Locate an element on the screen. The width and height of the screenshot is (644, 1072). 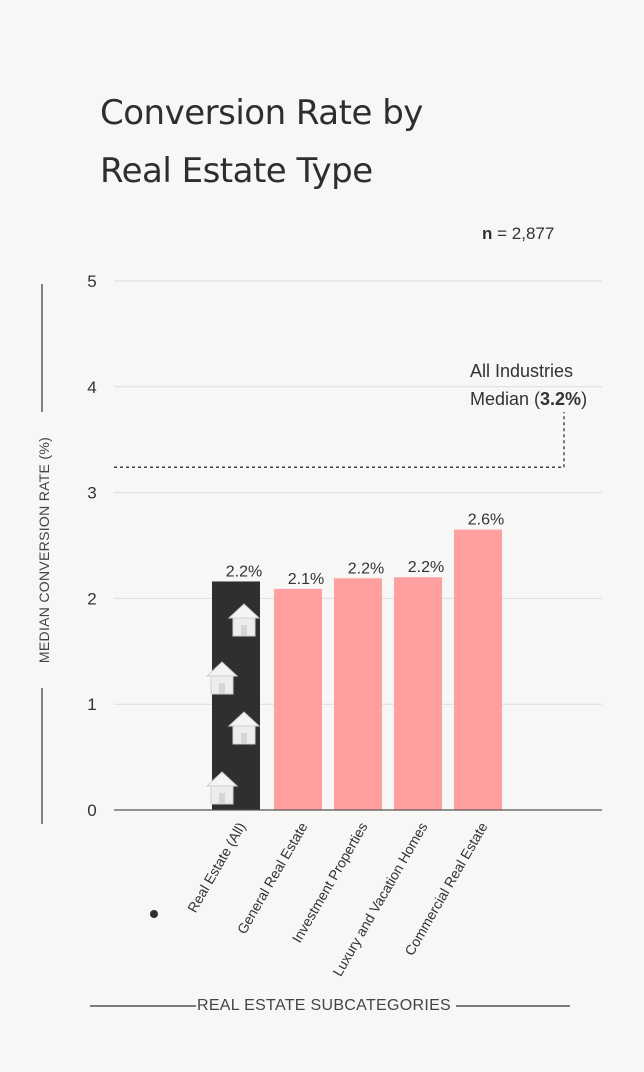
x-axis-title: REAL ESTATE SUBCATEGORIES is located at coordinates (324, 1005).